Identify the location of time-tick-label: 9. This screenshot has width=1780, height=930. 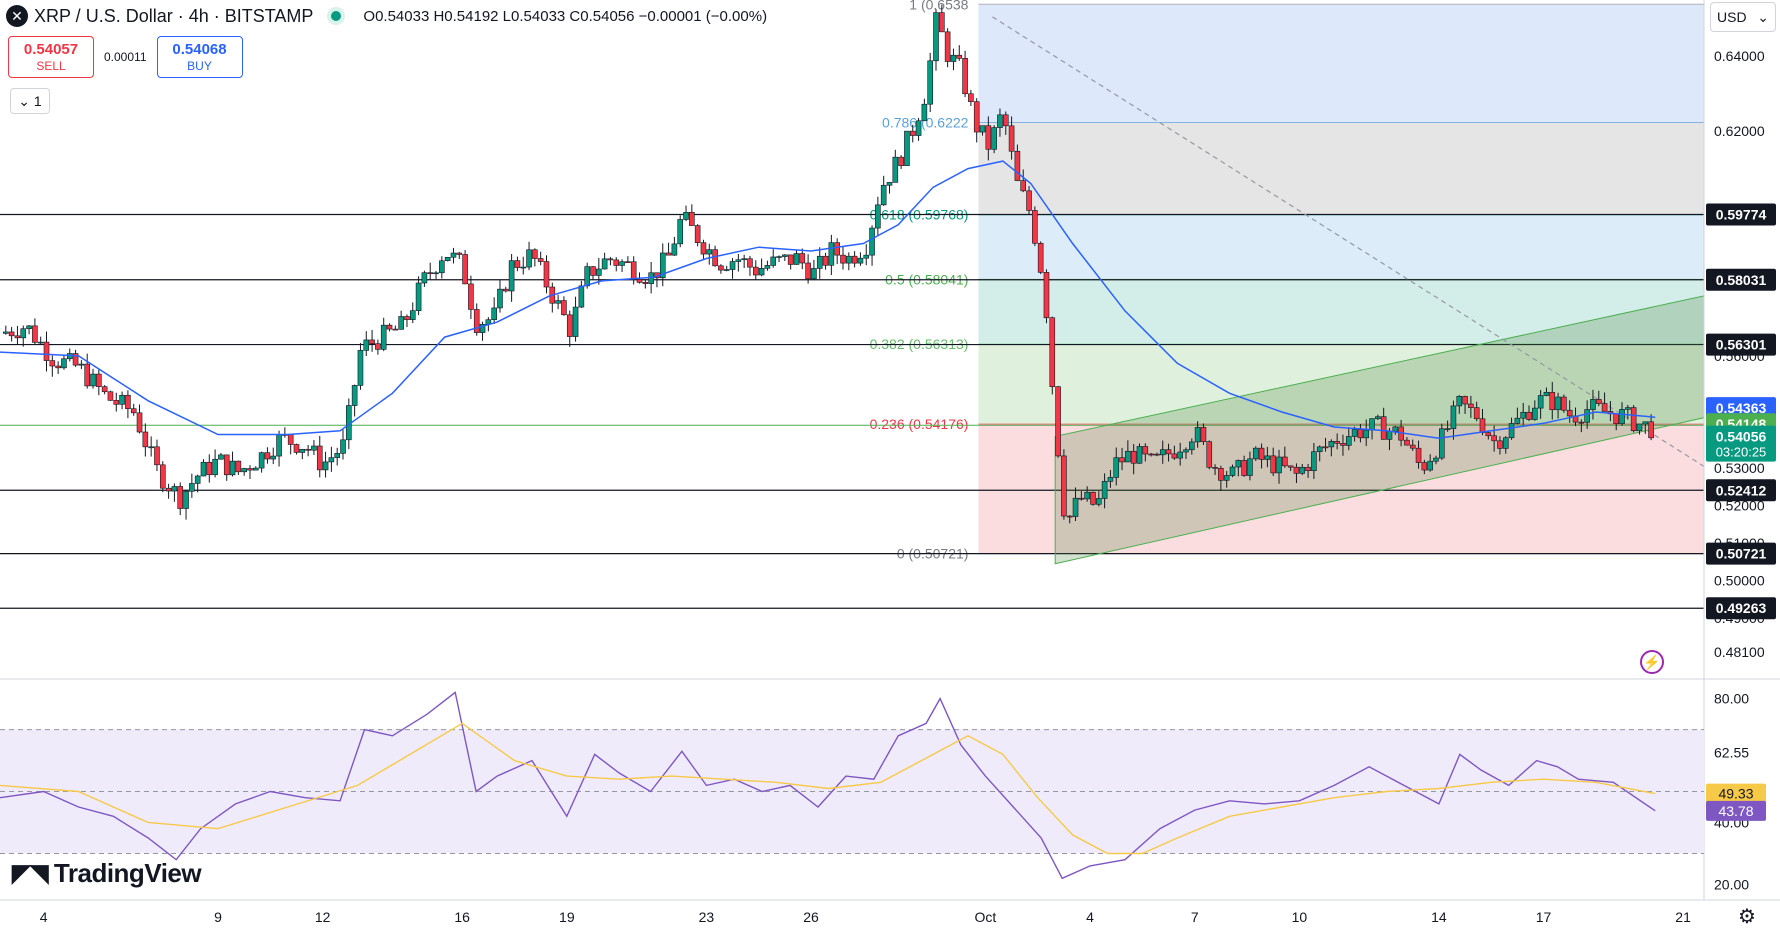
(218, 917).